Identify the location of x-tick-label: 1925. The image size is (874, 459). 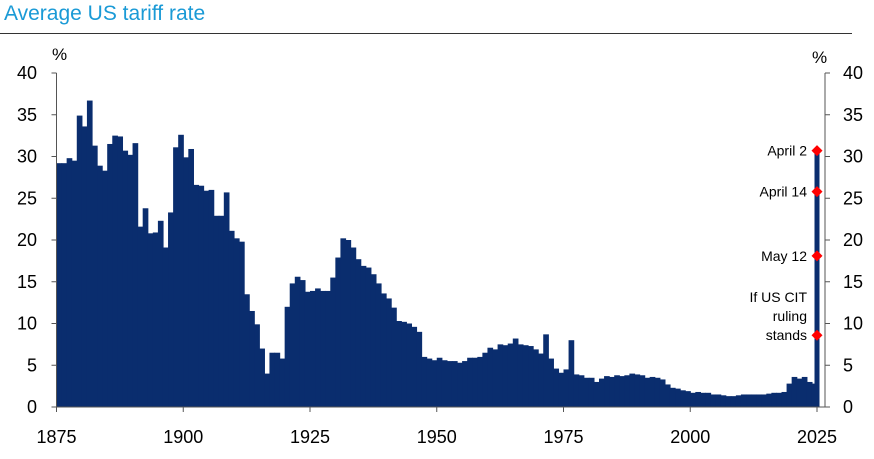
(310, 437).